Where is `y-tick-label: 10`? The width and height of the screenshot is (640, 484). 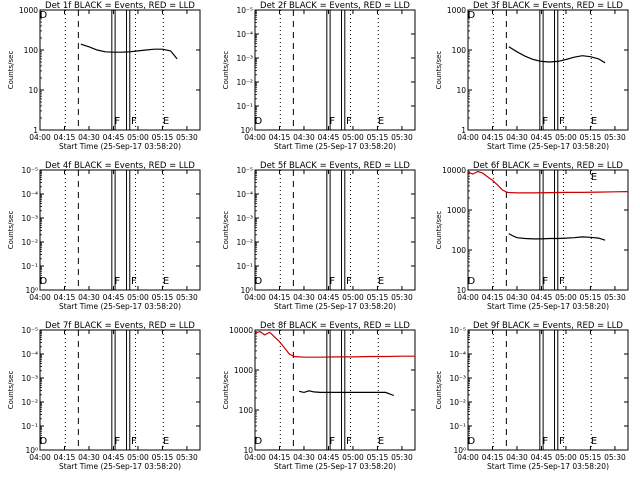
y-tick-label: 10 is located at coordinates (461, 90).